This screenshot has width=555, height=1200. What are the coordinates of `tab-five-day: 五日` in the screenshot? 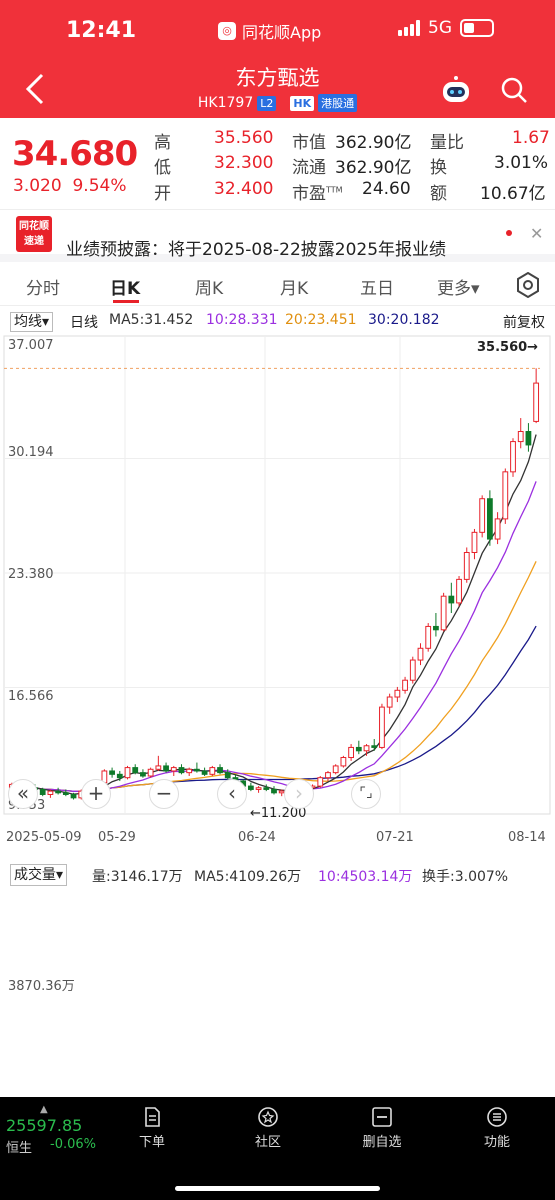 It's located at (377, 289).